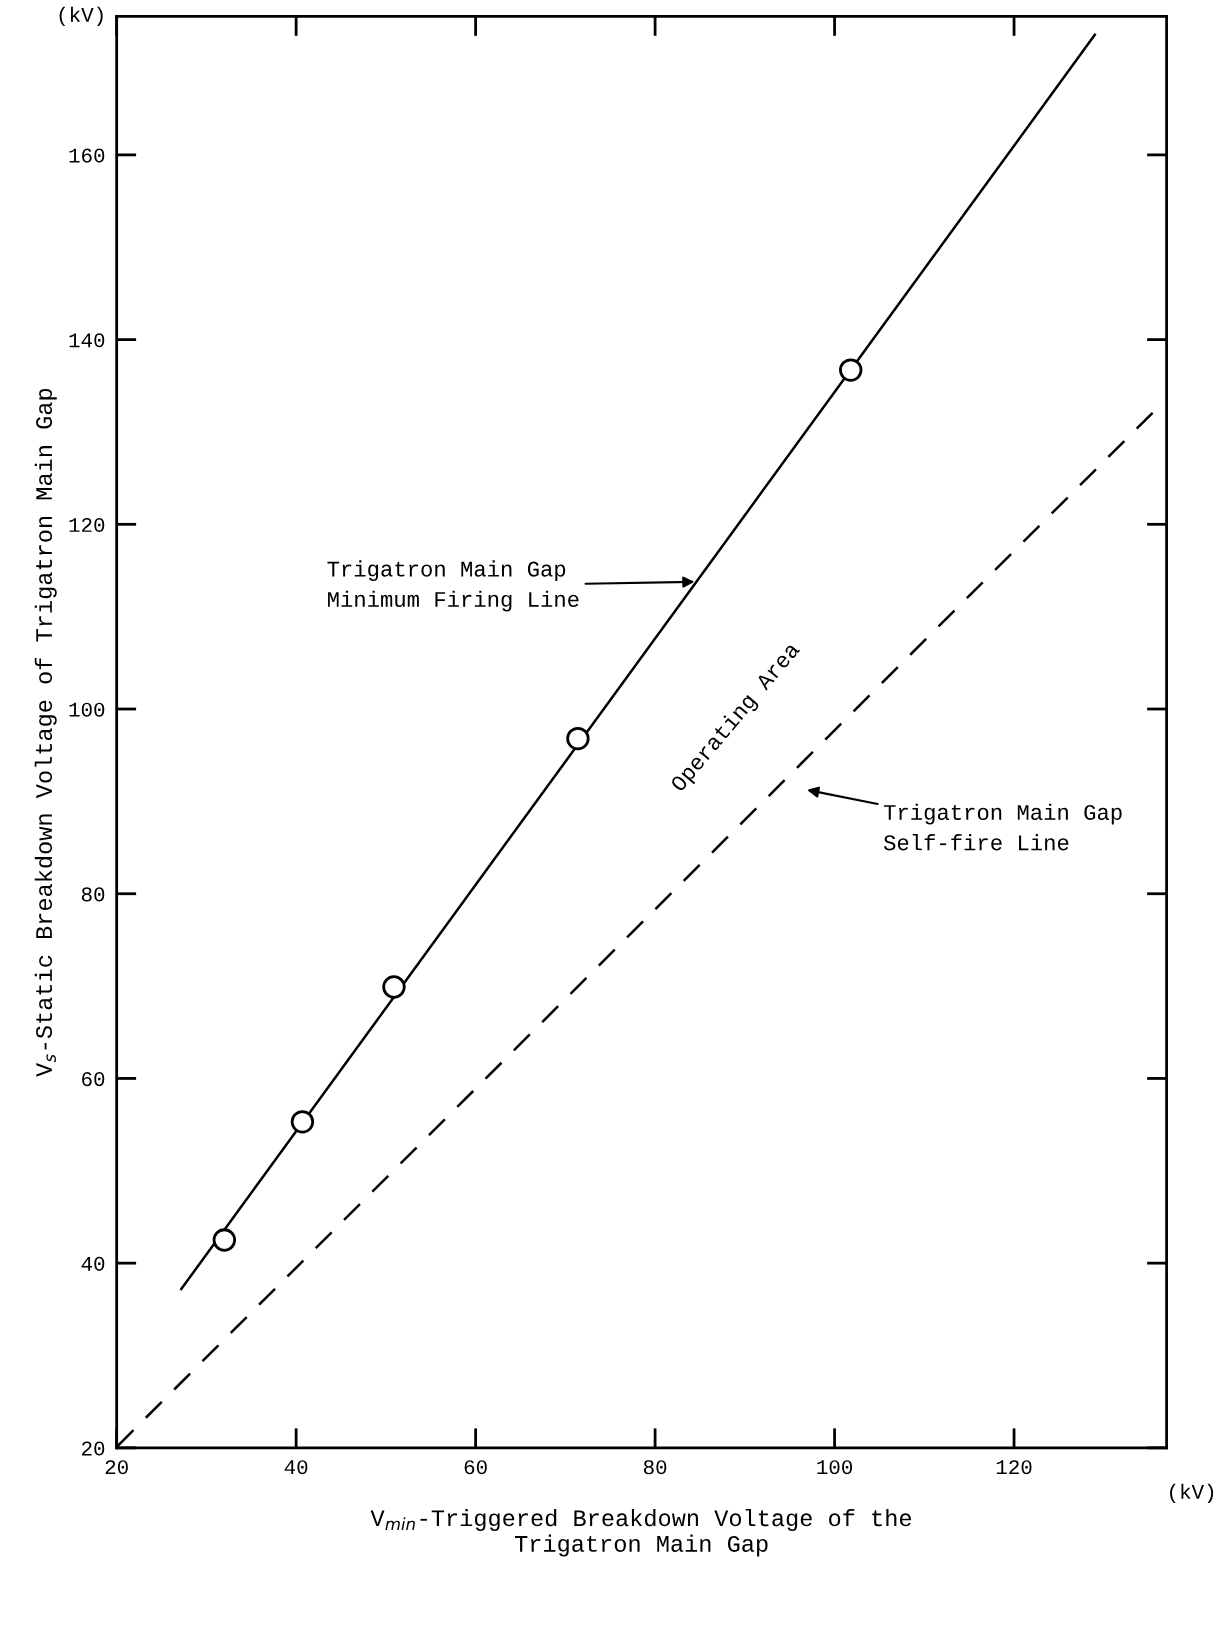 This screenshot has width=1228, height=1636. I want to click on y-tick-label: 20, so click(93, 1448).